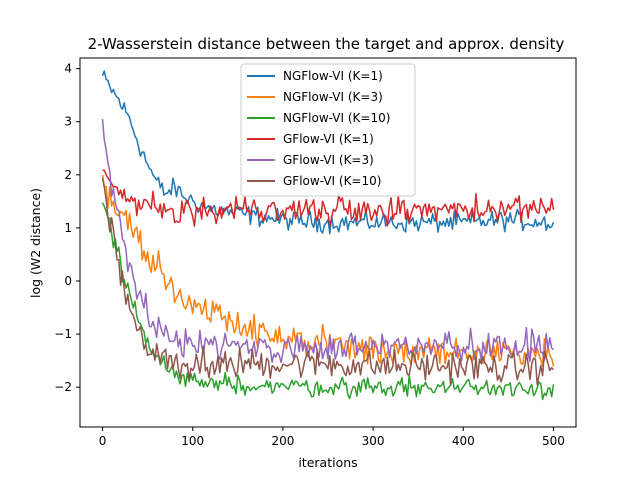 The height and width of the screenshot is (480, 640). Describe the element at coordinates (68, 69) in the screenshot. I see `y-tick-label: 4` at that location.